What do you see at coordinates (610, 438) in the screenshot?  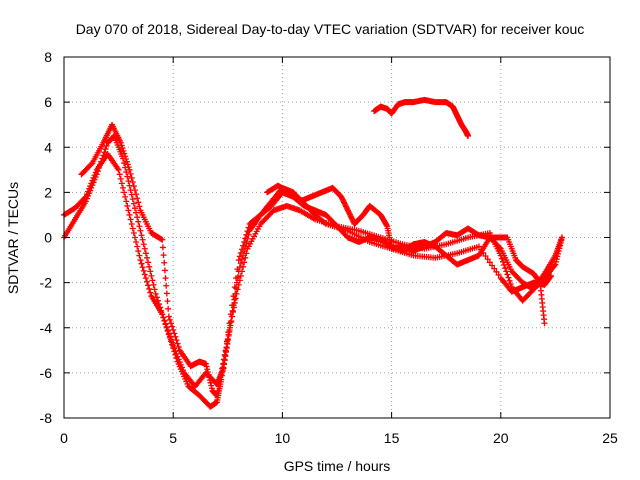 I see `x-tick-label: 25` at bounding box center [610, 438].